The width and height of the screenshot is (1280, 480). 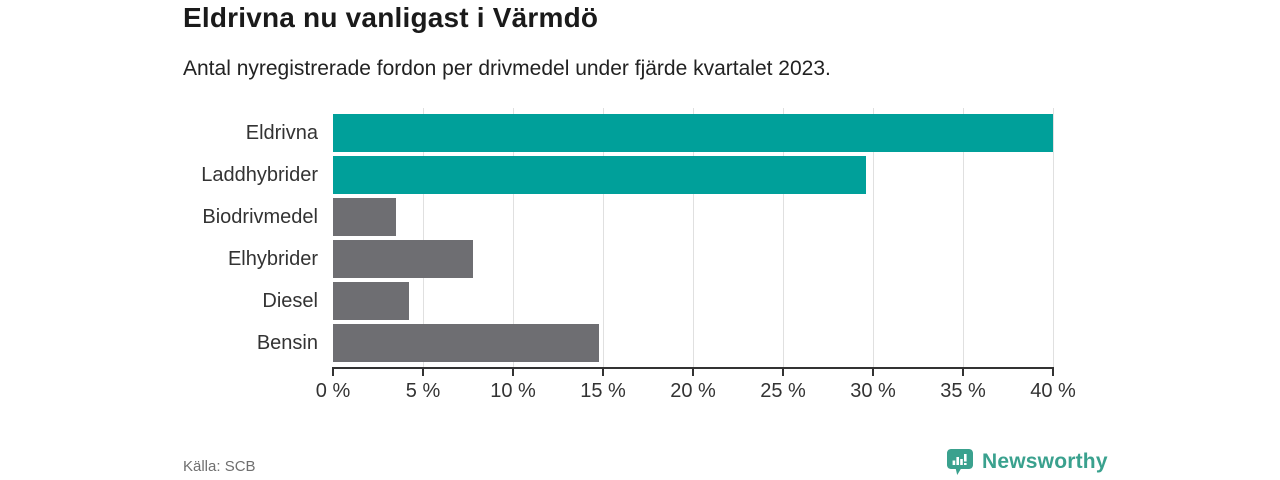 What do you see at coordinates (403, 259) in the screenshot?
I see `bar-elhybrider` at bounding box center [403, 259].